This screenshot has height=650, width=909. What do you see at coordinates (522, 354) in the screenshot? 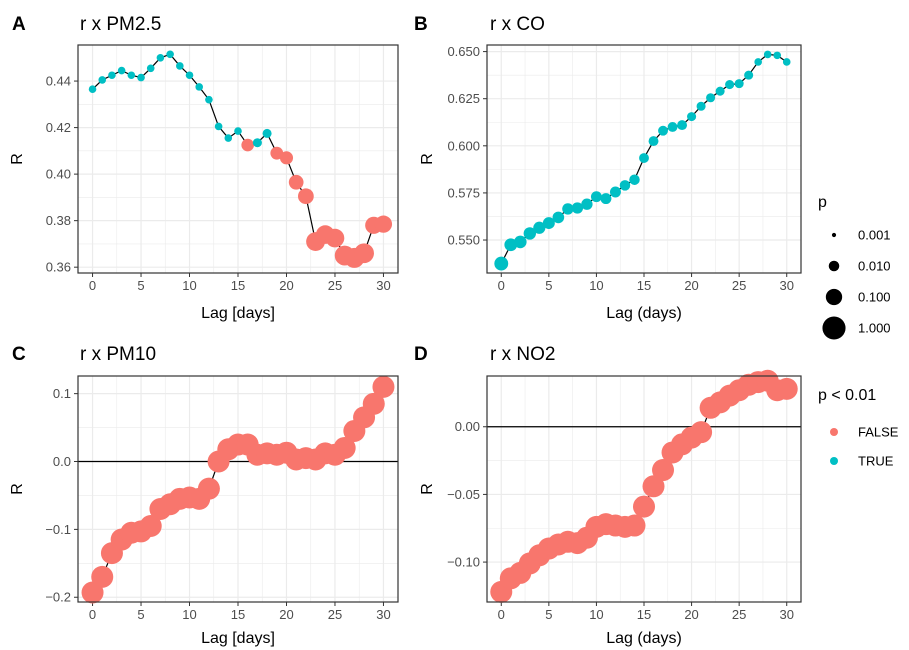
I see `panel-title: r x NO2` at bounding box center [522, 354].